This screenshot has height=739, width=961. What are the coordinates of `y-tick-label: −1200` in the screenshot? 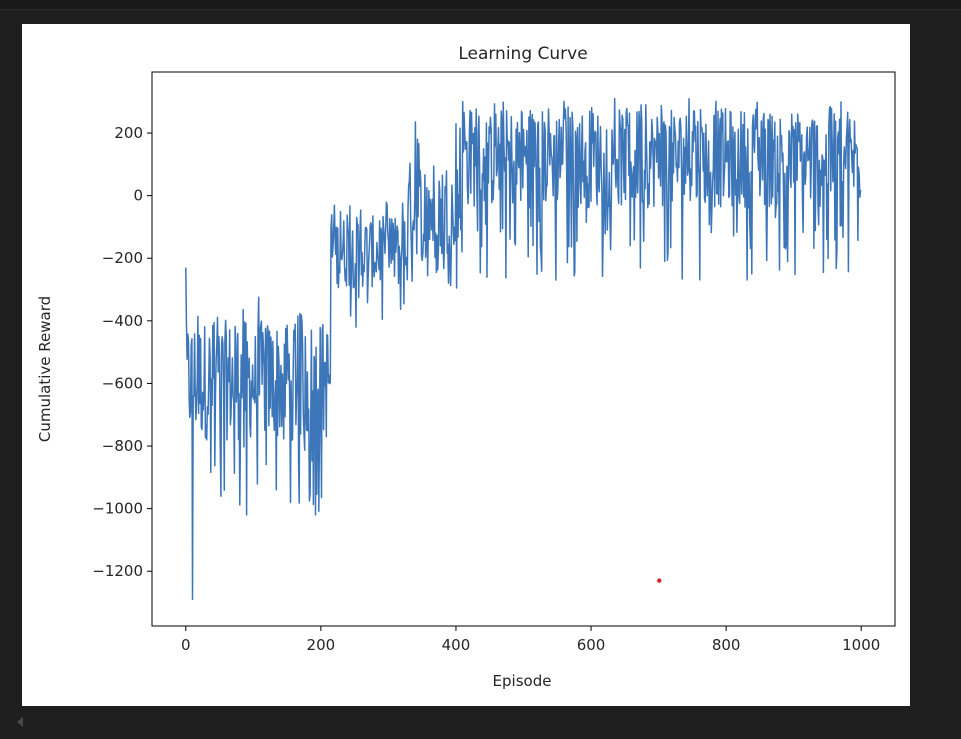 It's located at (117, 571).